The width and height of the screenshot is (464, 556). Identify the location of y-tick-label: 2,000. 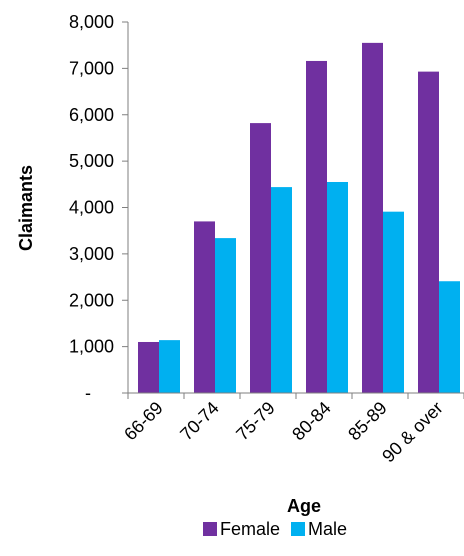
(91, 300).